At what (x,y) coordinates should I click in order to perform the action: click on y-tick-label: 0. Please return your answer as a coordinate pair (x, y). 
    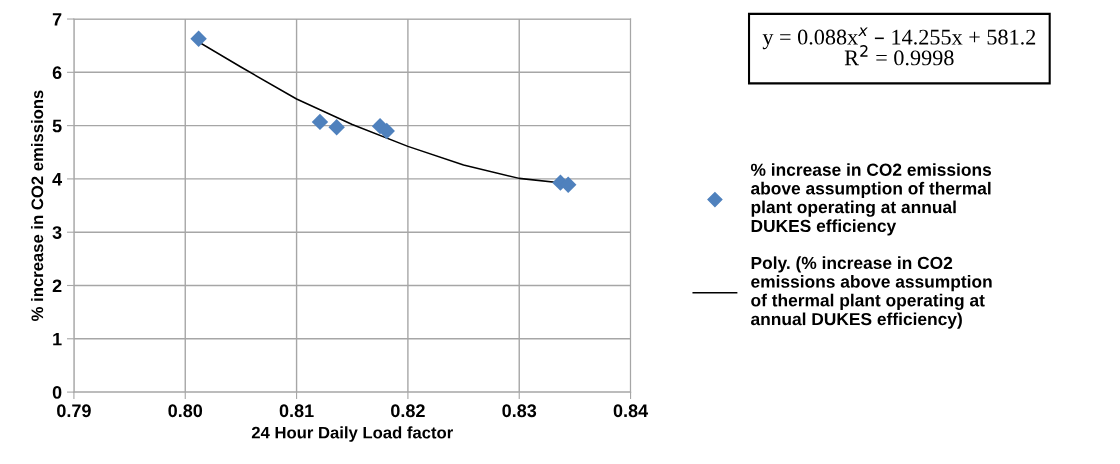
    Looking at the image, I should click on (57, 392).